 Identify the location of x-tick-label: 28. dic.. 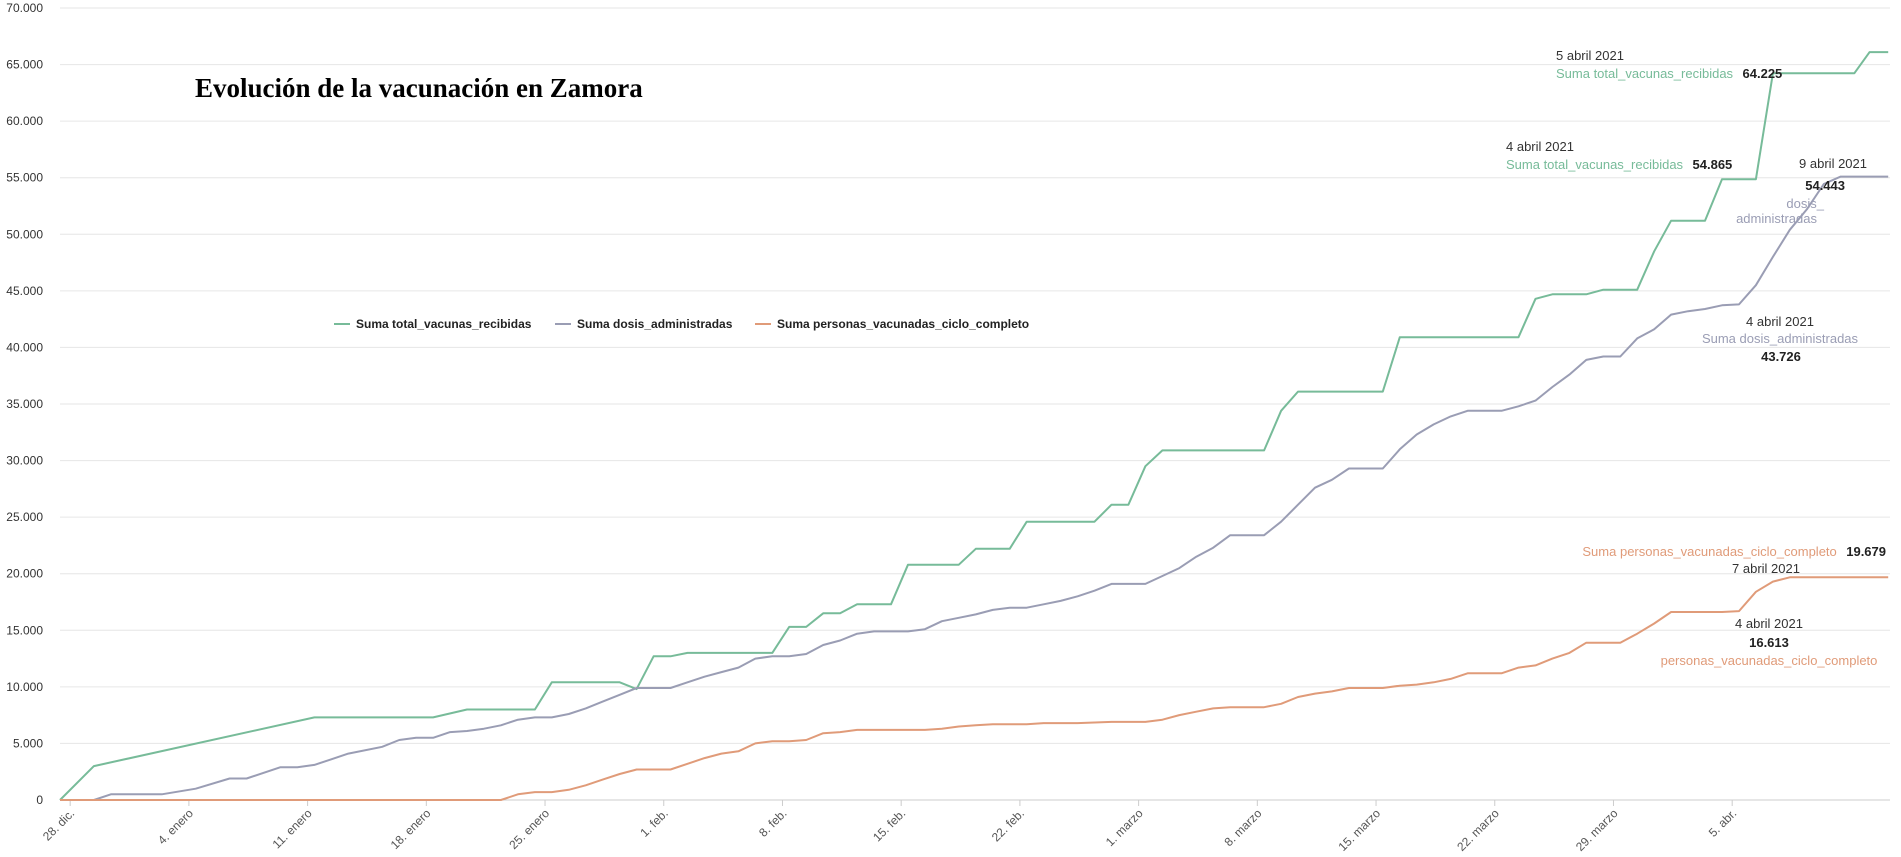
(58, 824).